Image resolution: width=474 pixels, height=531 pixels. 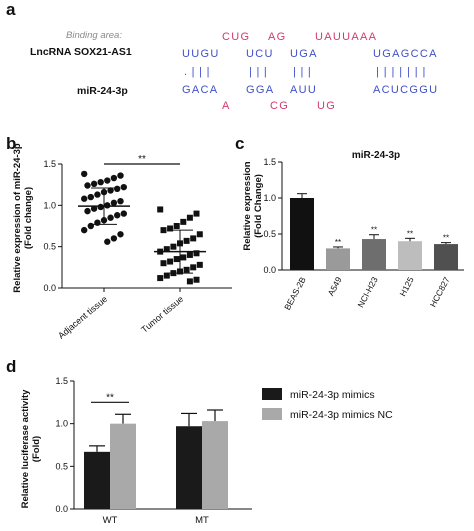 I want to click on d-y-tick-label: 0.5, so click(x=61, y=466).